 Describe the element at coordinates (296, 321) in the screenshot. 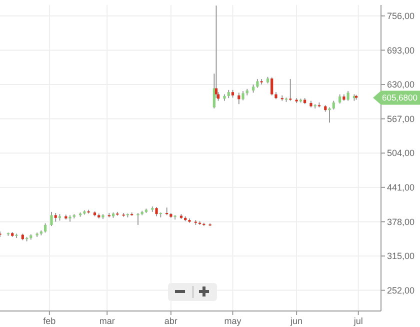

I see `x-tick-label: jun` at that location.